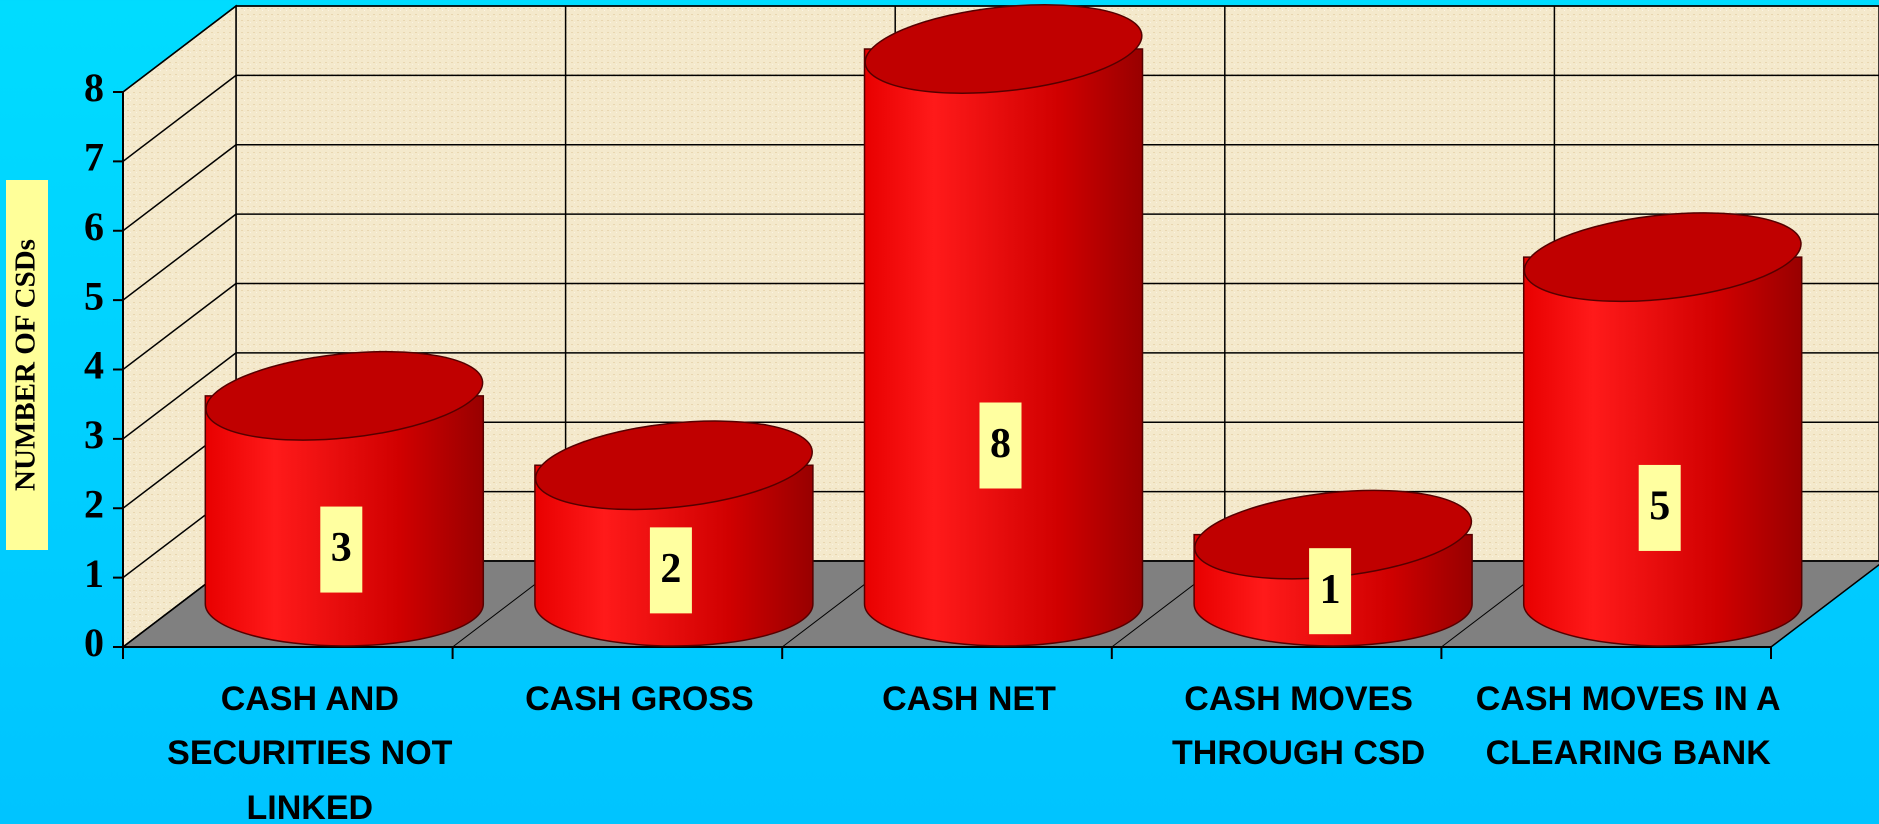 This screenshot has width=1879, height=824. I want to click on cylinder: 2, so click(674, 533).